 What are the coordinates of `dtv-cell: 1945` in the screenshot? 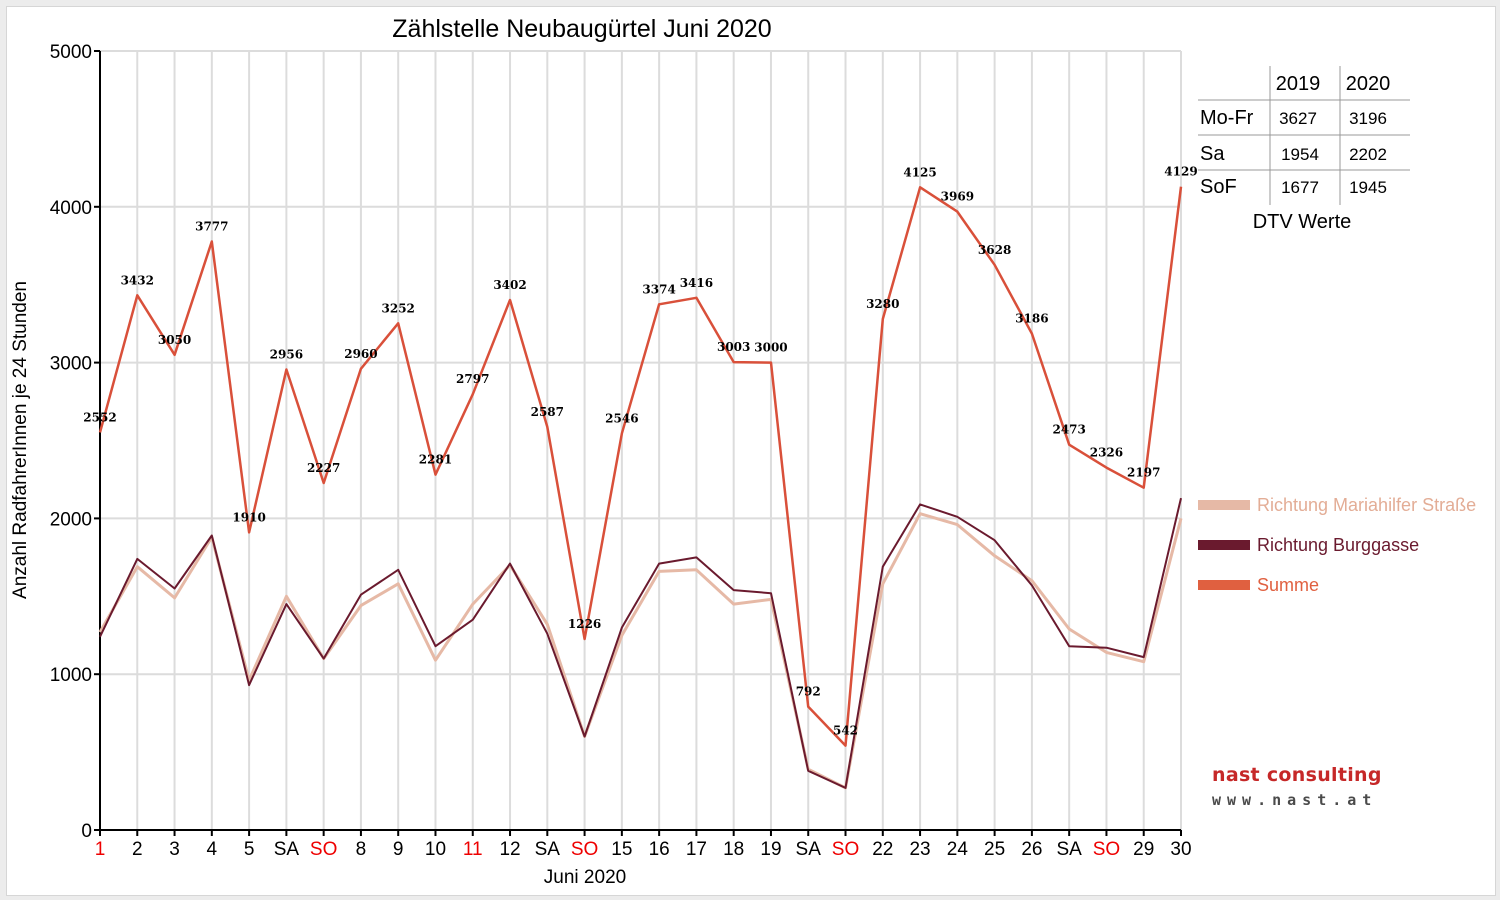 It's located at (1368, 187).